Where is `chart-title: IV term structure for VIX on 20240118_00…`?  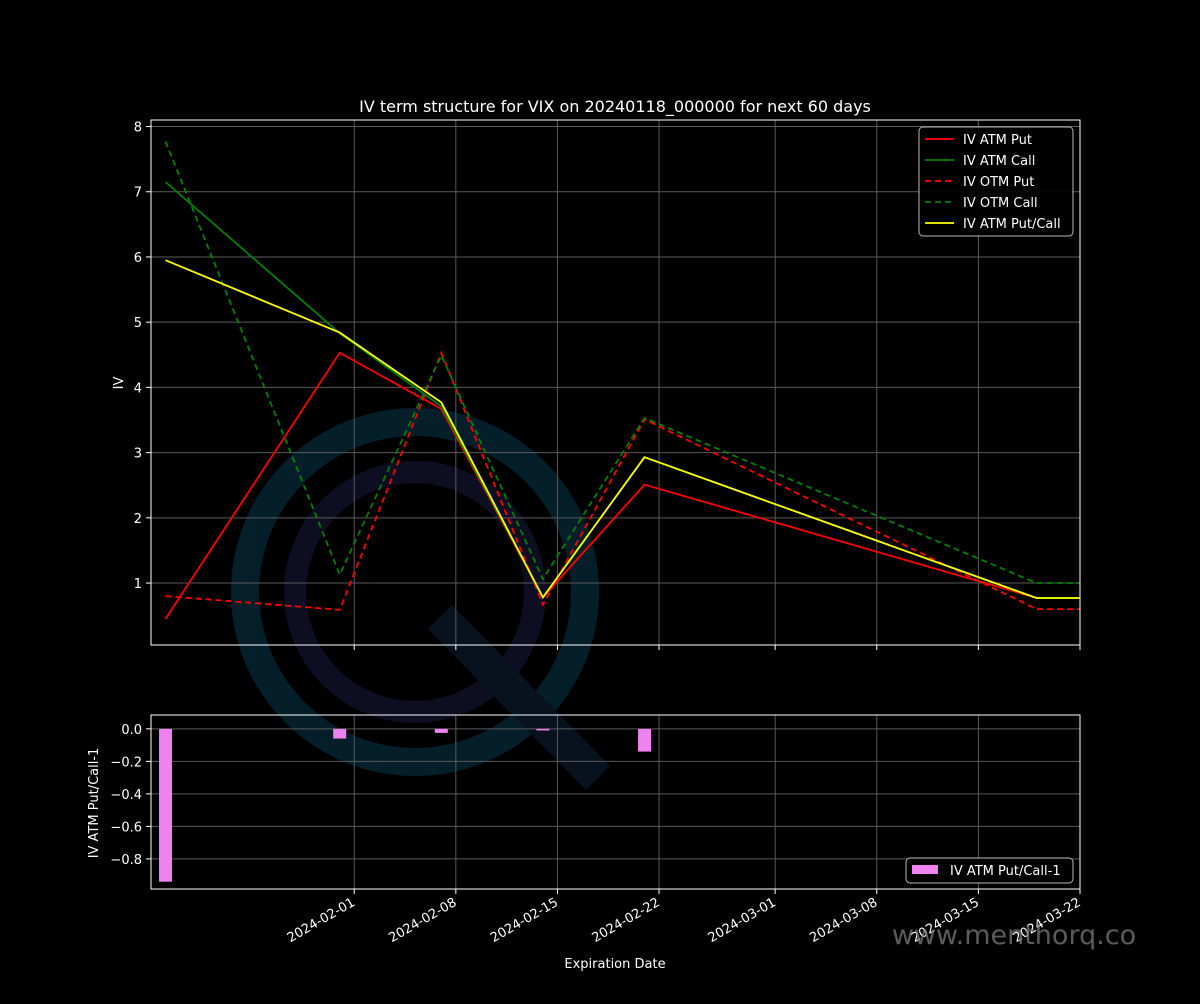
chart-title: IV term structure for VIX on 20240118_00… is located at coordinates (615, 107).